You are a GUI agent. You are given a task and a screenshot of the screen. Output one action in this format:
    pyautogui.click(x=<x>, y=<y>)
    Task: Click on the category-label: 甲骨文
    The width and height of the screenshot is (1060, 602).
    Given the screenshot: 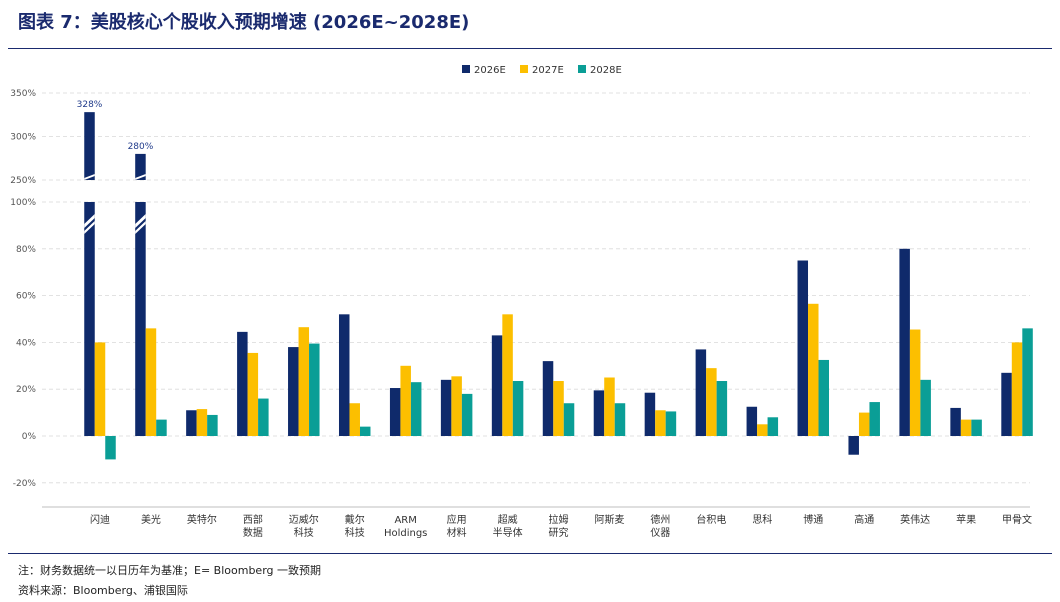 What is the action you would take?
    pyautogui.click(x=1017, y=519)
    